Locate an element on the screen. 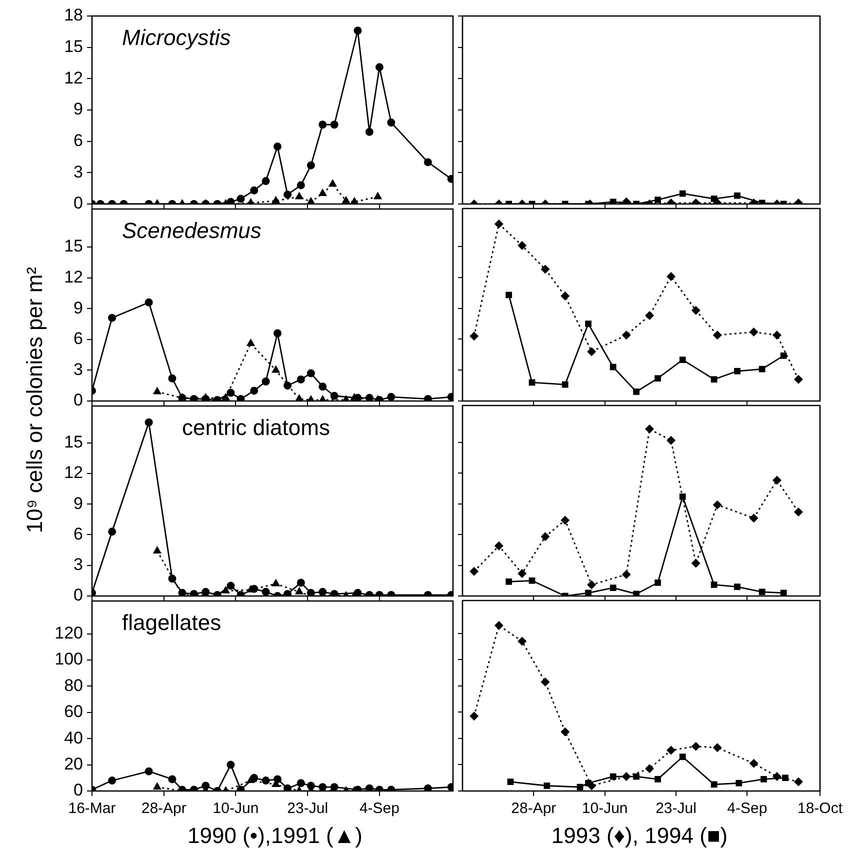 The image size is (852, 864). y-tick-label: 80 is located at coordinates (73, 685).